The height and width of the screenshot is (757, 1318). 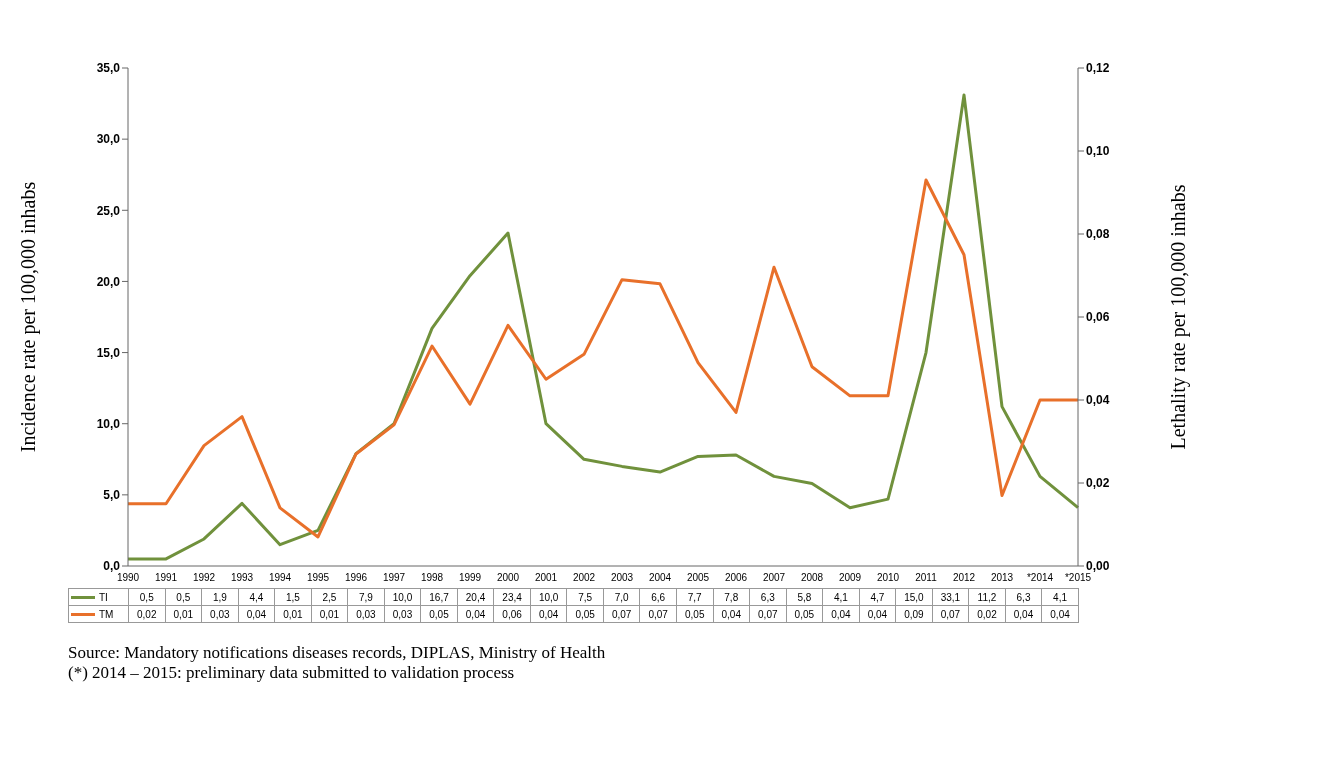 I want to click on data-label: 1,9, so click(x=220, y=597).